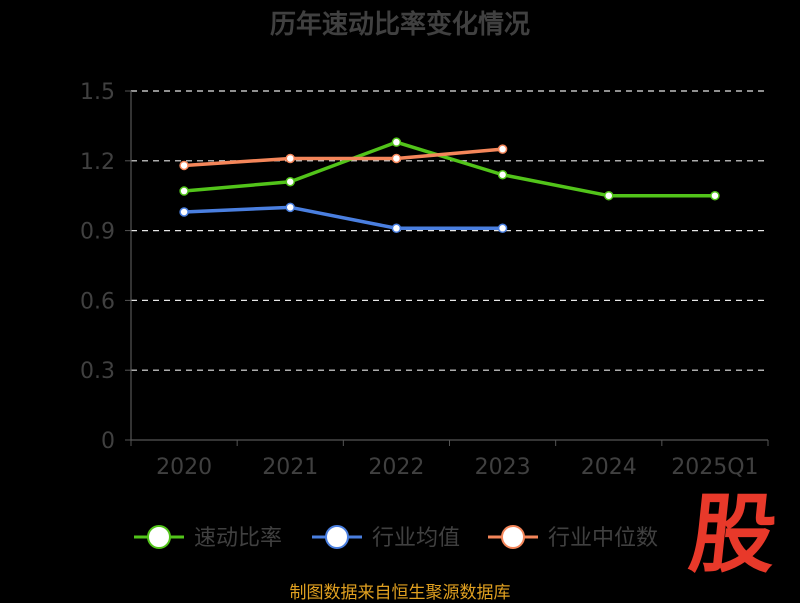 The height and width of the screenshot is (603, 800). Describe the element at coordinates (97, 92) in the screenshot. I see `y-tick-label: 1.5` at that location.